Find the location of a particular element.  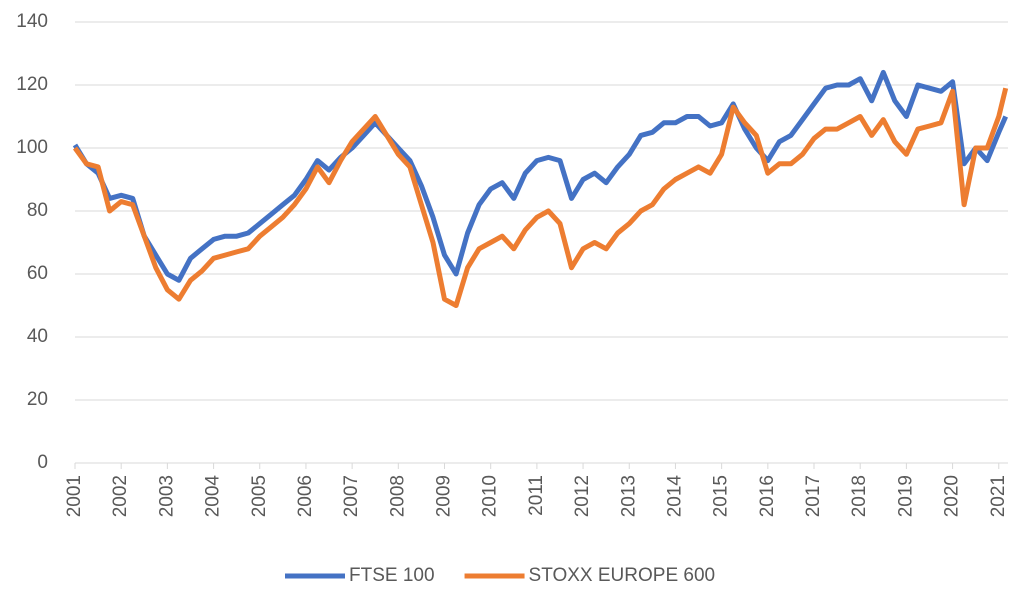

x-tick-label: 2020 is located at coordinates (952, 496).